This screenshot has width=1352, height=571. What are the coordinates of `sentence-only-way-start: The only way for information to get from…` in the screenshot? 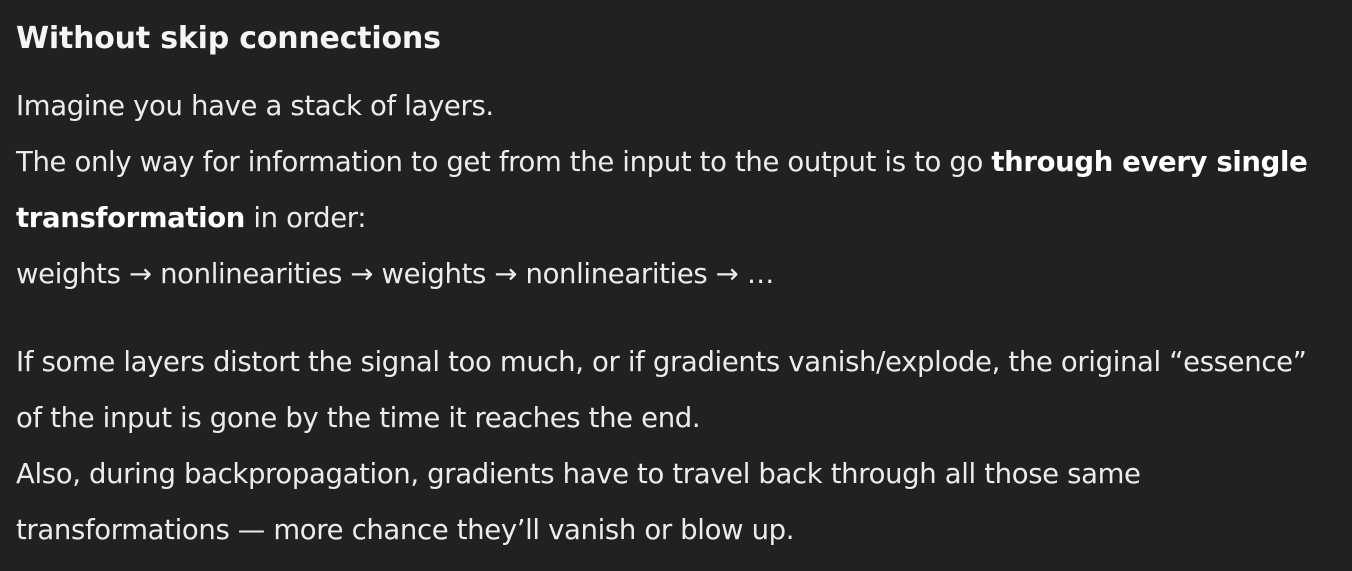 It's located at (504, 162).